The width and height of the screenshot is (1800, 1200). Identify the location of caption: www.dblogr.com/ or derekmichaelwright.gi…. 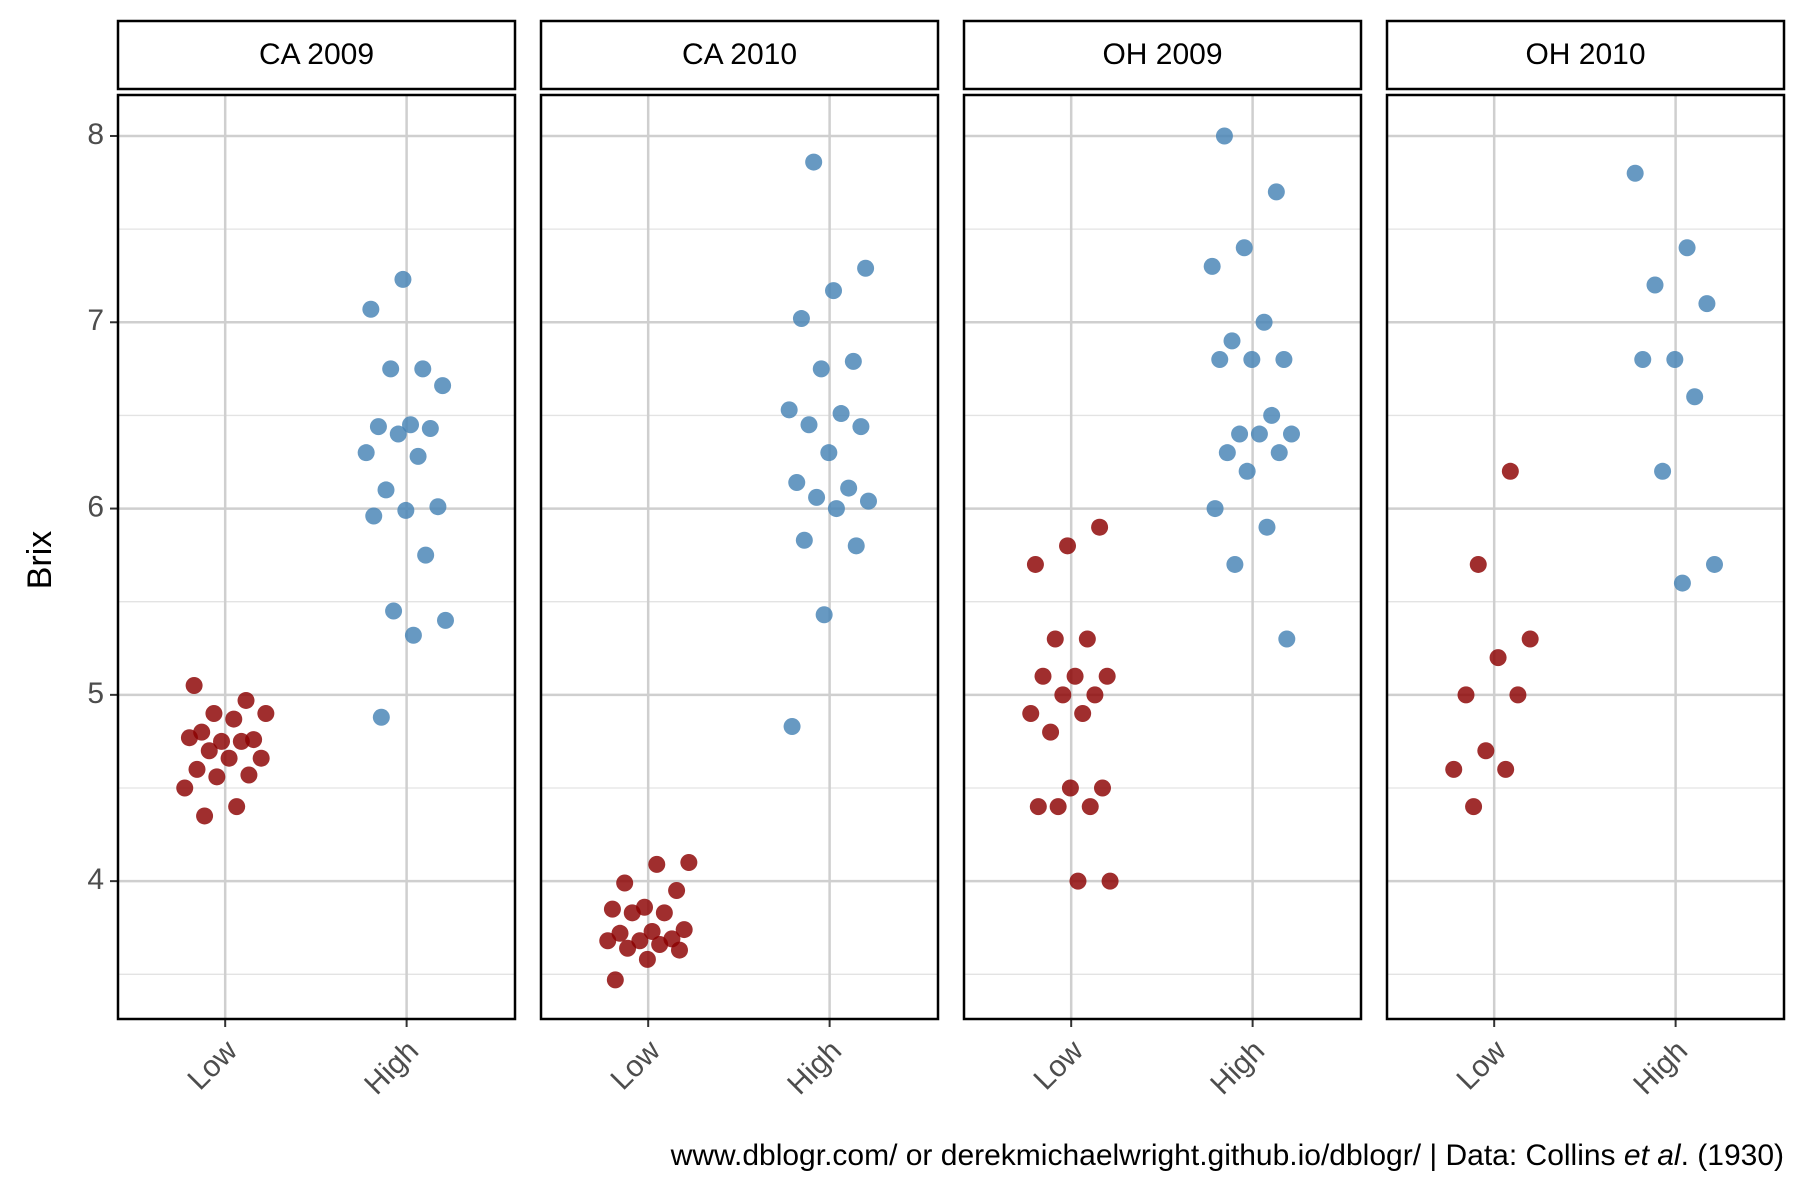
(1227, 1155).